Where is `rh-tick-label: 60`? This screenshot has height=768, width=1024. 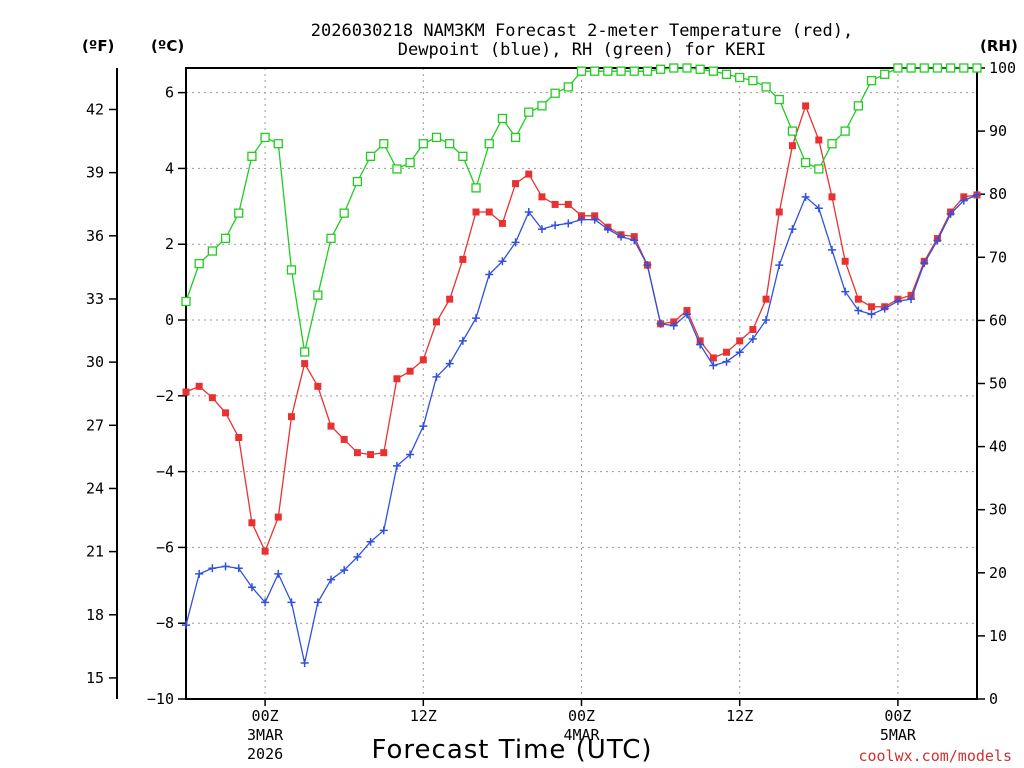 rh-tick-label: 60 is located at coordinates (998, 320).